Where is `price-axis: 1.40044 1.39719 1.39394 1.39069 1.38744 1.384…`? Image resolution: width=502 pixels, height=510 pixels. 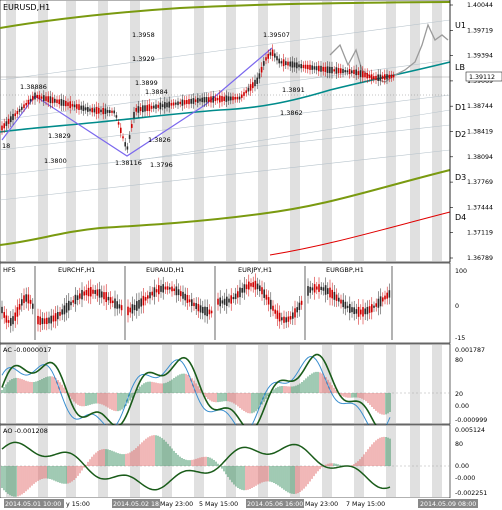
price-axis: 1.40044 1.39719 1.39394 1.39069 1.38744 1.384… is located at coordinates (471, 131).